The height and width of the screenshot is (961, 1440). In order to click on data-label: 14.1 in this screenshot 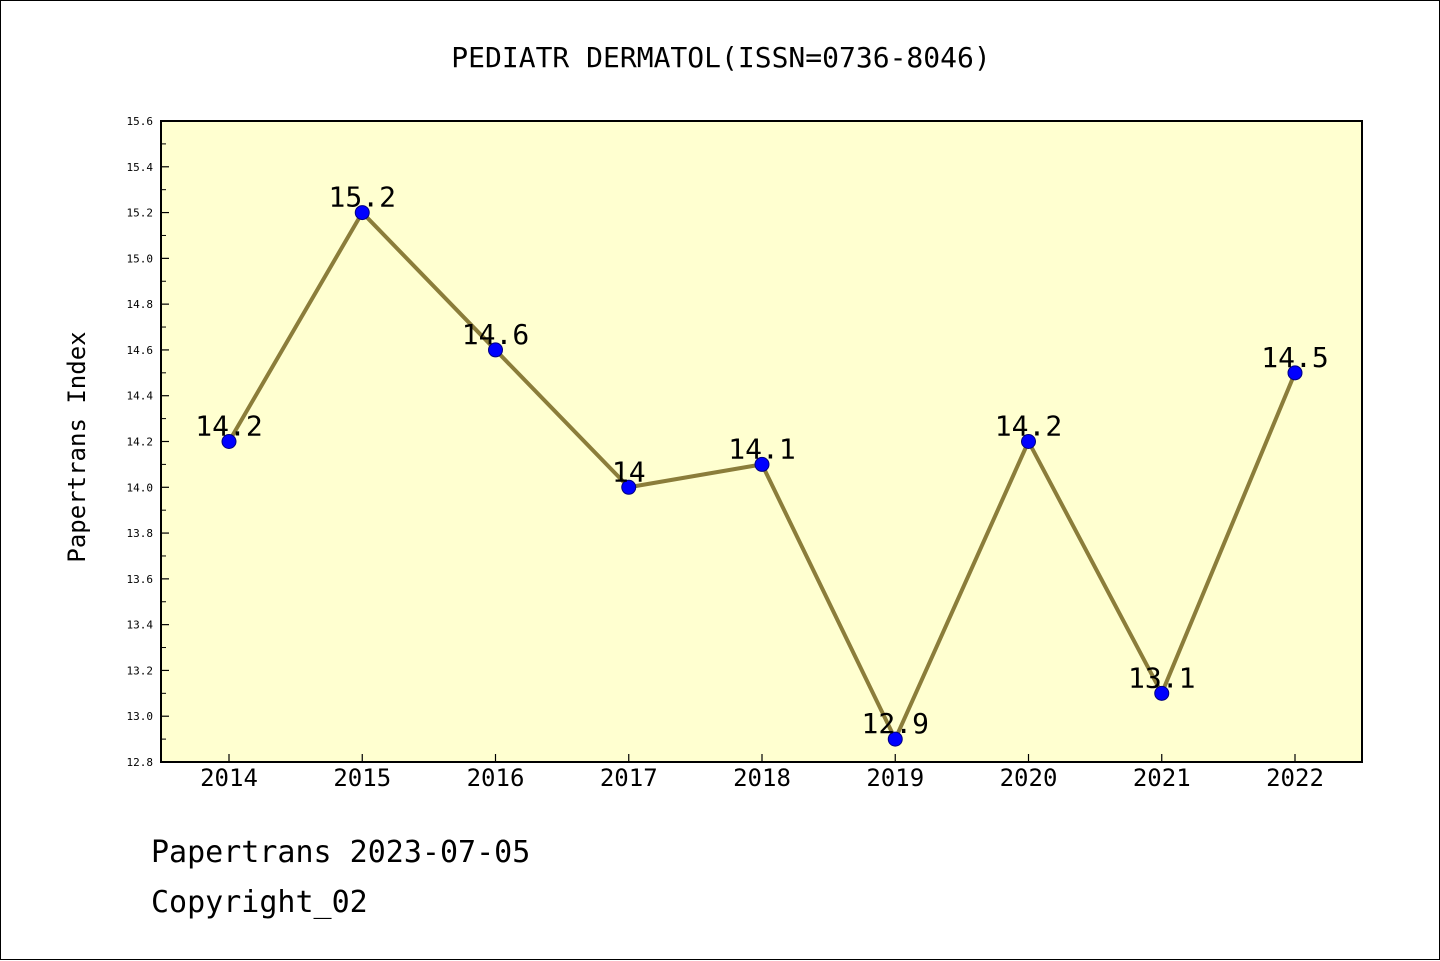, I will do `click(761, 448)`.